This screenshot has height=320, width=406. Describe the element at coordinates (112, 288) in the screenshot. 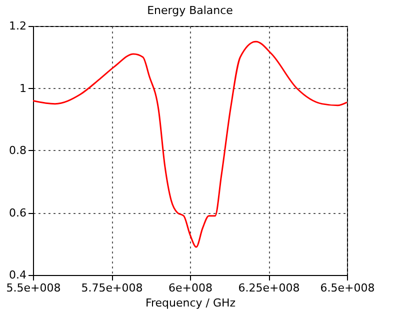

I see `x-tick-label: 5.75e+008` at that location.